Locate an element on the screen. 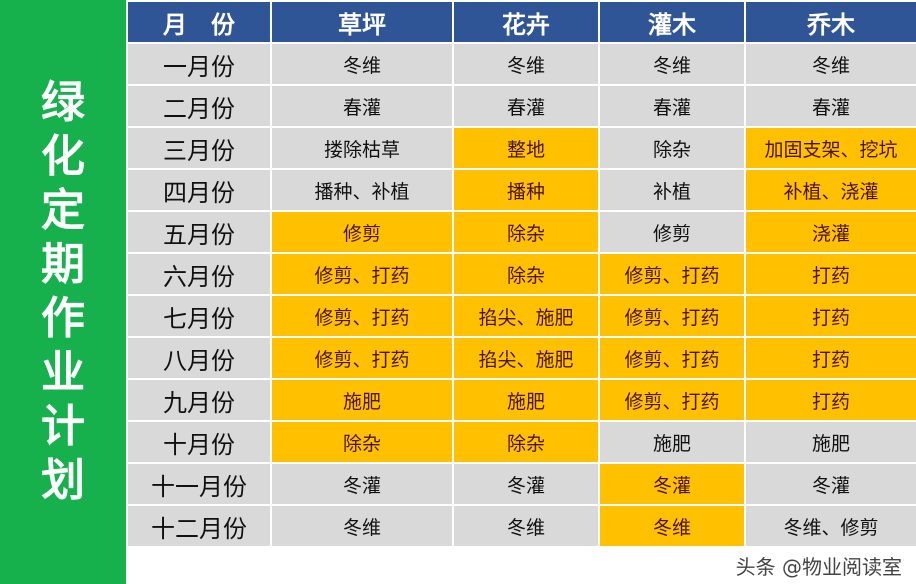  task-cell: 浇灌 is located at coordinates (831, 232).